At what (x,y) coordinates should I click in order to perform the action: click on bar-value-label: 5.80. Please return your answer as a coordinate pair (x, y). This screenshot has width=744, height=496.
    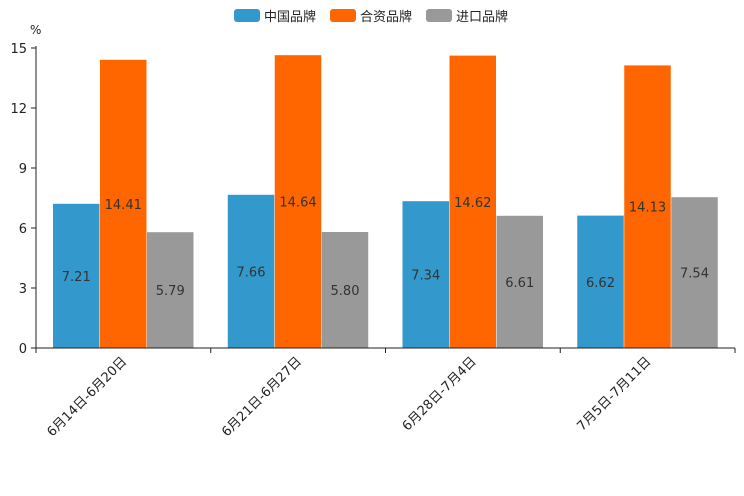
    Looking at the image, I should click on (345, 291).